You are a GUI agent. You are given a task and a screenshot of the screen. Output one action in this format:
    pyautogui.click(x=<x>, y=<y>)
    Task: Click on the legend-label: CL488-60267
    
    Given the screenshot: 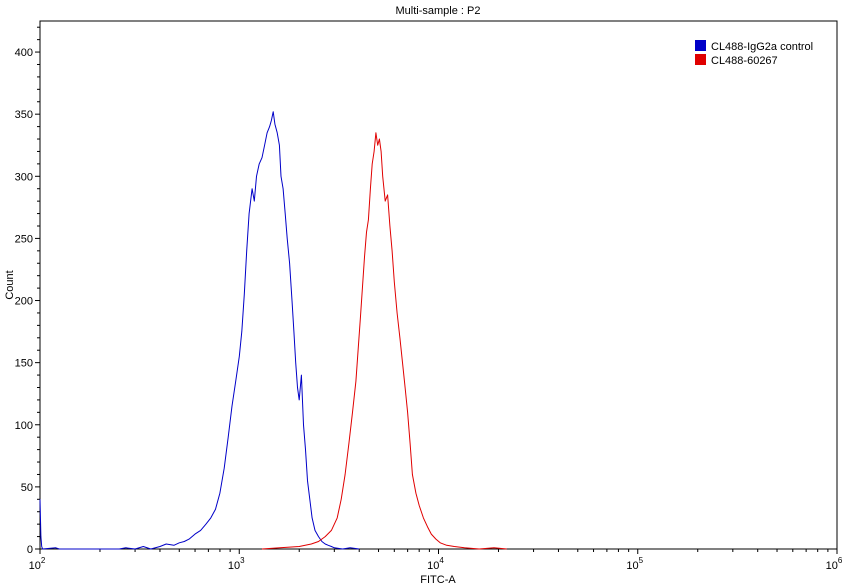 What is the action you would take?
    pyautogui.click(x=744, y=61)
    